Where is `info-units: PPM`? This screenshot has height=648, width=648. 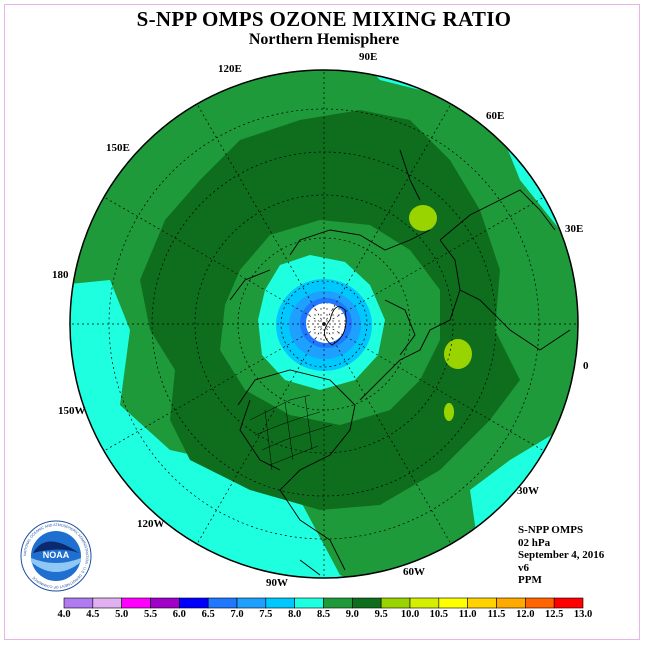
info-units: PPM is located at coordinates (530, 580).